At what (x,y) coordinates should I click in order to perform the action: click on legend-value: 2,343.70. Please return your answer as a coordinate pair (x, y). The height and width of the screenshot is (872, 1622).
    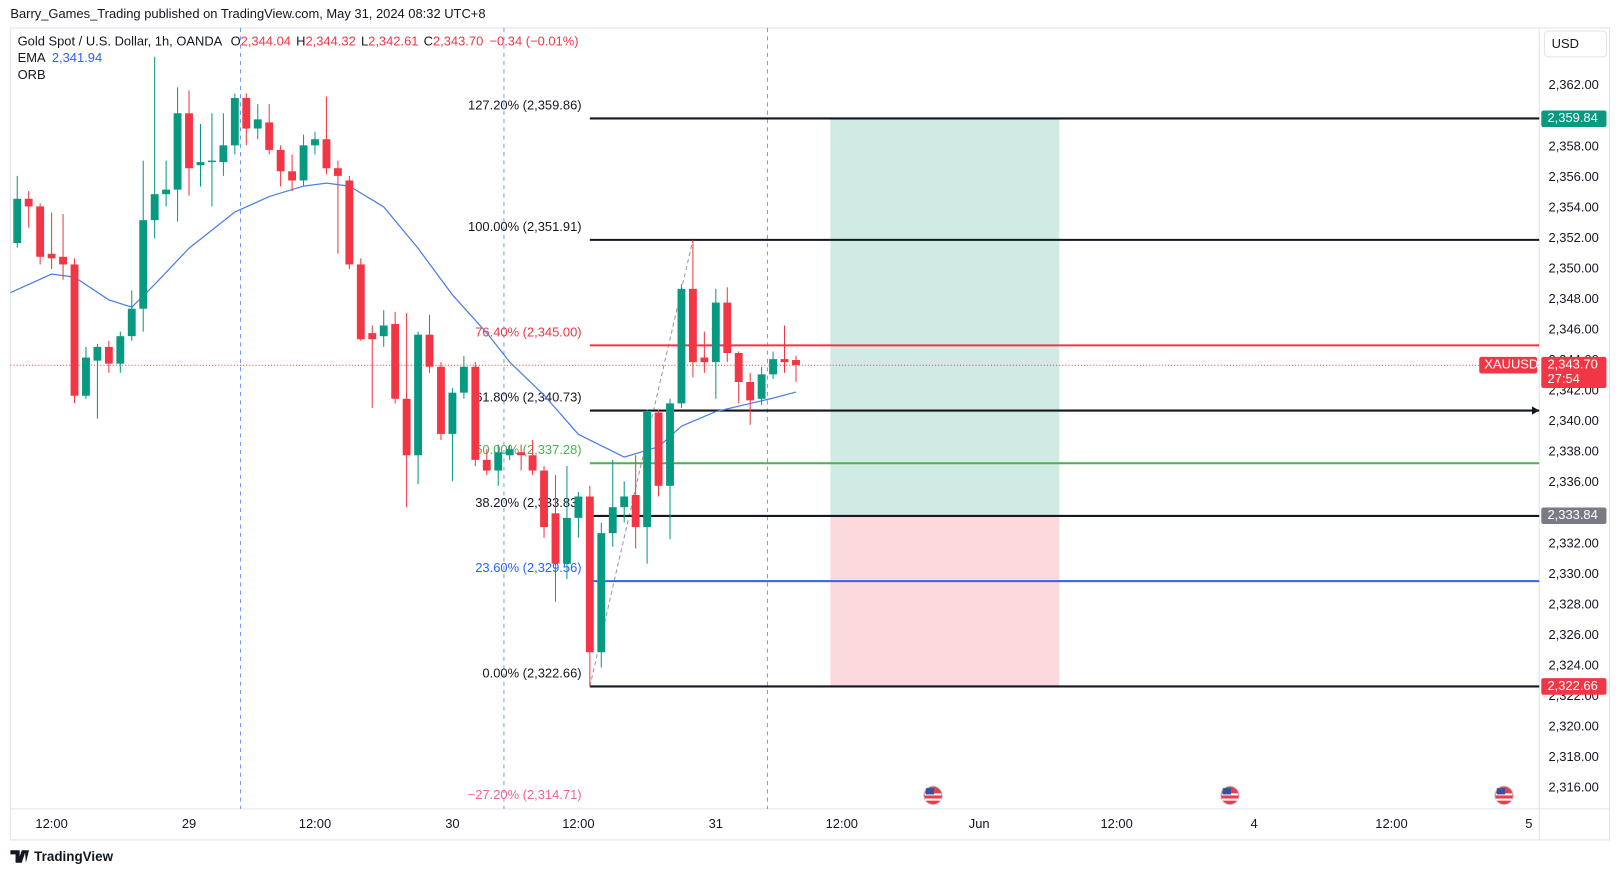
    Looking at the image, I should click on (458, 41).